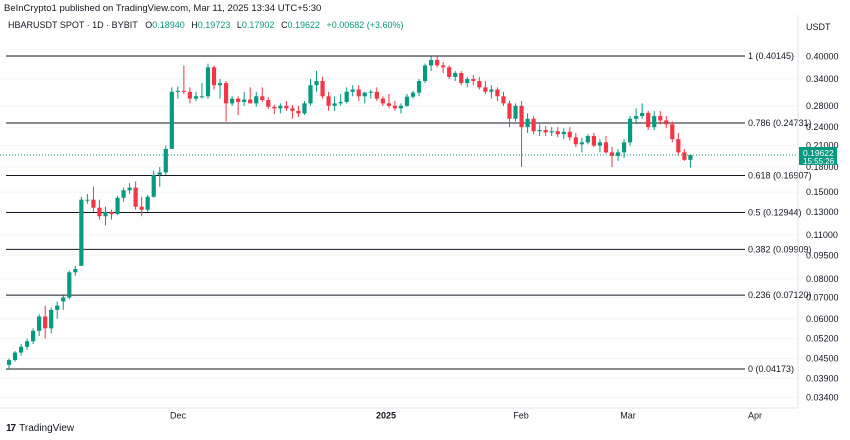 This screenshot has width=850, height=440. I want to click on price-tag-background, so click(818, 155).